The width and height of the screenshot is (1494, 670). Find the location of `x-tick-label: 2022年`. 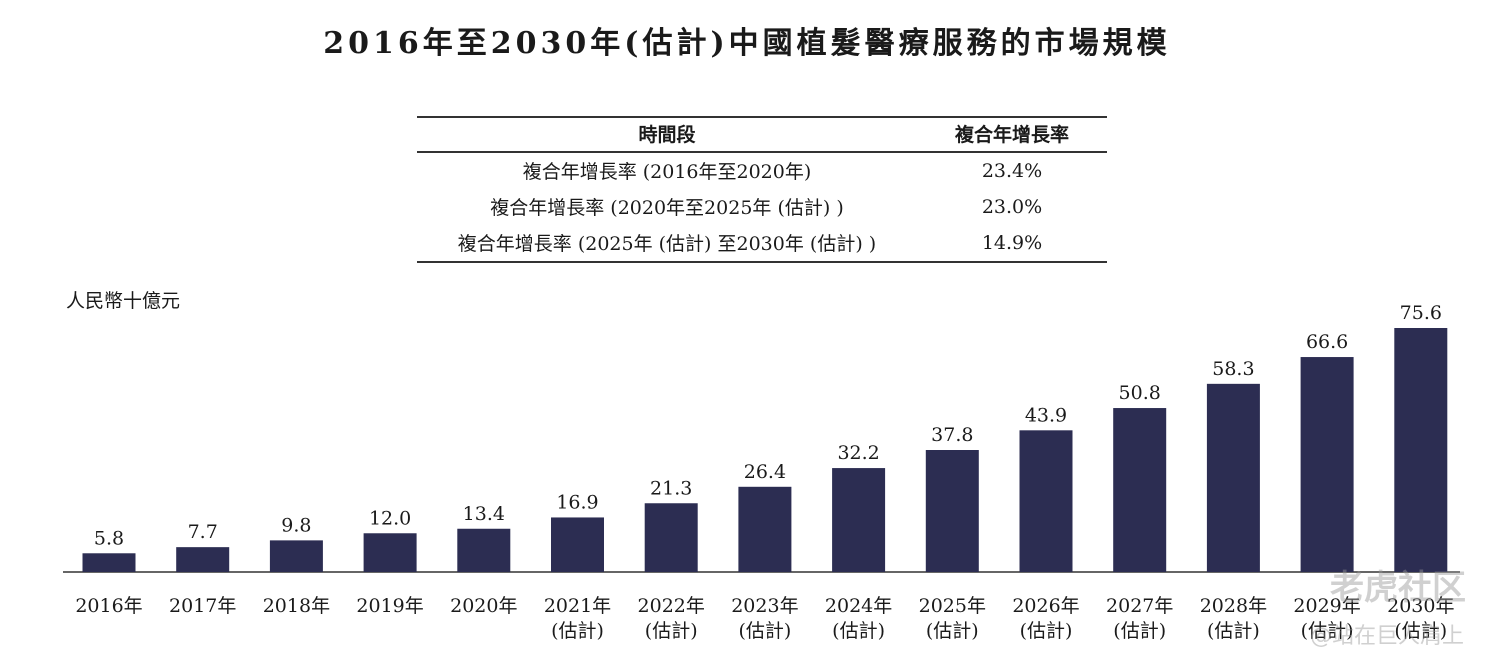

x-tick-label: 2022年 is located at coordinates (671, 606).